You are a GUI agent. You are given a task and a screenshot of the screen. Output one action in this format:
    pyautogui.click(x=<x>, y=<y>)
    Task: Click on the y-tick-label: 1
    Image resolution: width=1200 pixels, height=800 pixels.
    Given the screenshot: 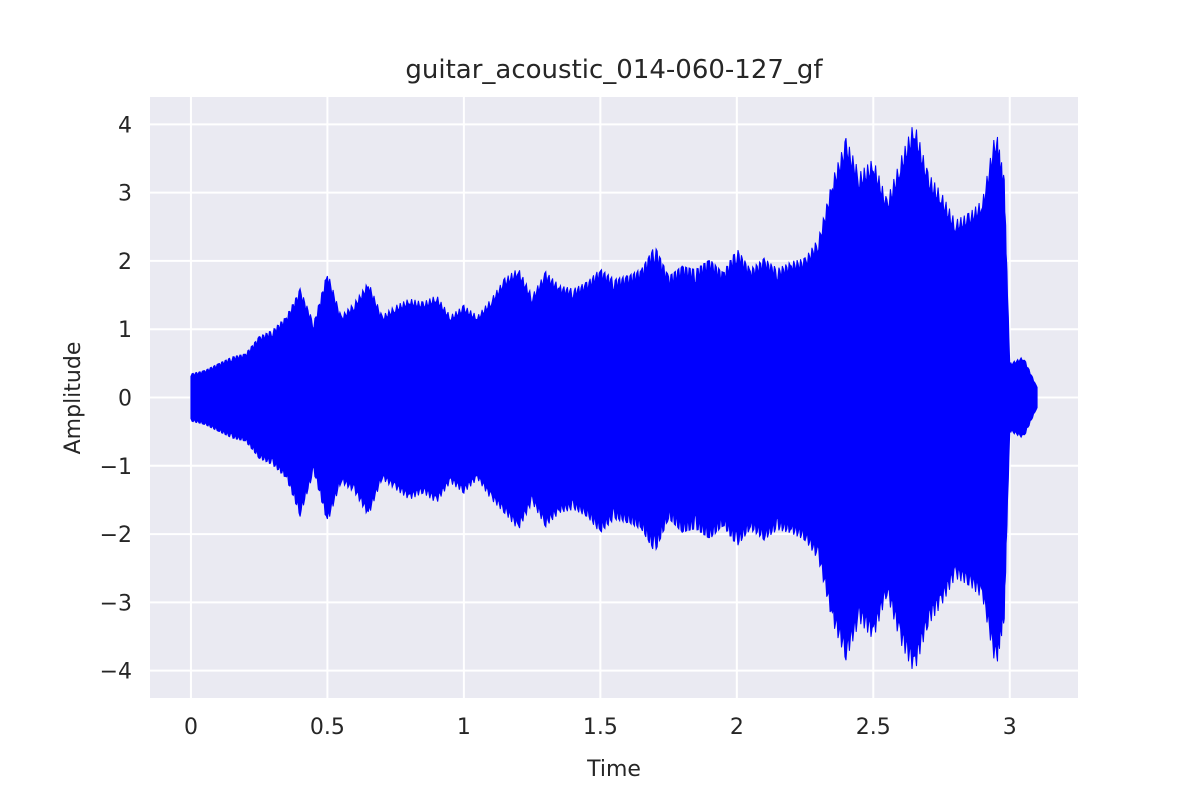 What is the action you would take?
    pyautogui.click(x=125, y=330)
    